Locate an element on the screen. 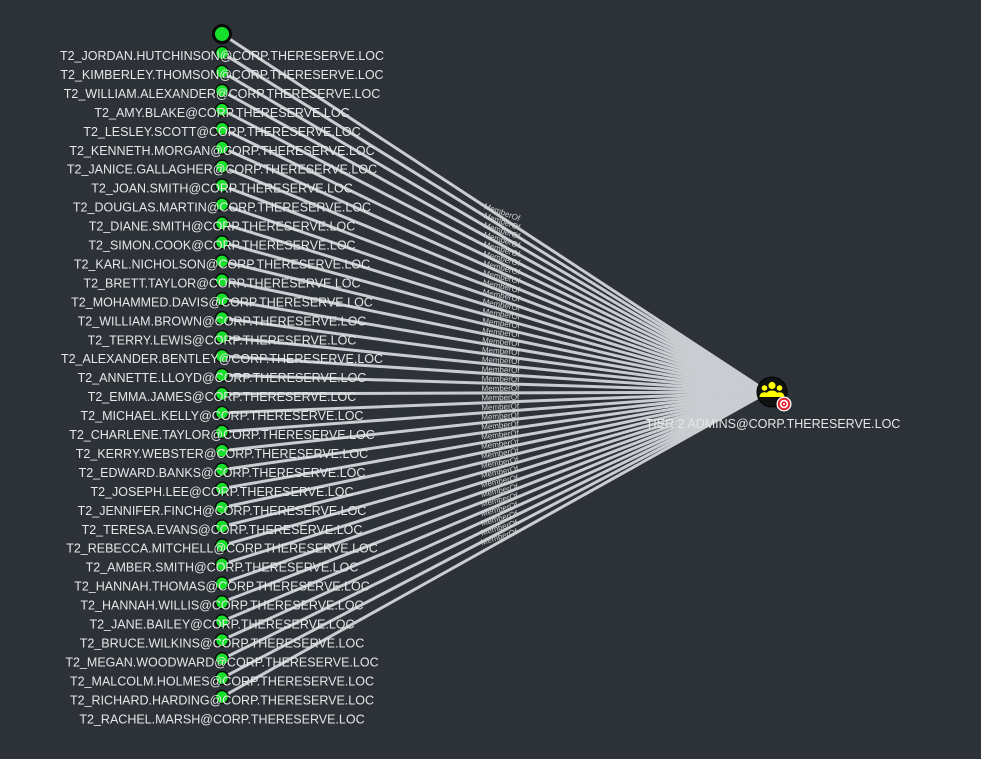 Image resolution: width=981 pixels, height=759 pixels. user-label: T2_AMY.BLAKE@CORP.THERESERVE.LOC is located at coordinates (221, 113).